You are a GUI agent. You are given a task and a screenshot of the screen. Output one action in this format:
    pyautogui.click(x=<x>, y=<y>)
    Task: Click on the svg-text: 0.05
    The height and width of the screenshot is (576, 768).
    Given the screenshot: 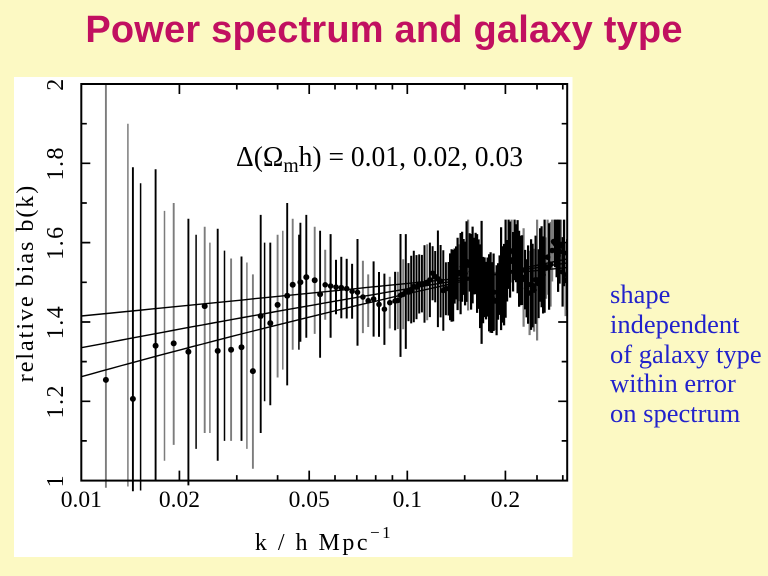 What is the action you would take?
    pyautogui.click(x=309, y=500)
    